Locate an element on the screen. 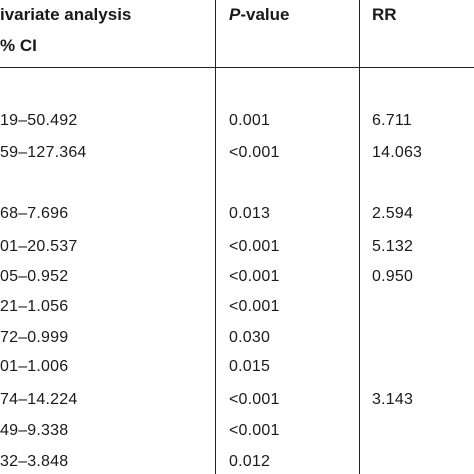 Image resolution: width=474 pixels, height=474 pixels. ci-cell: 68–7.696 is located at coordinates (34, 213).